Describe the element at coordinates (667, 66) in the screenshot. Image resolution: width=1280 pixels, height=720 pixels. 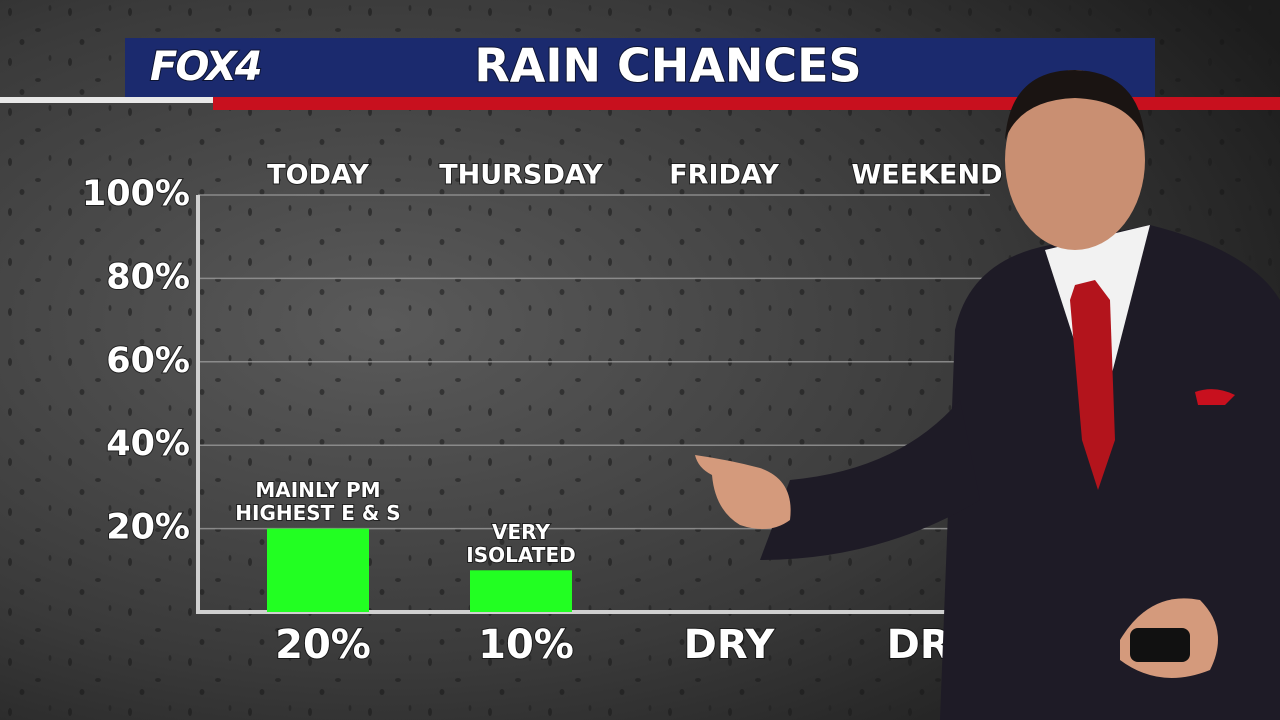
I see `chart-title: RAIN CHANCES` at that location.